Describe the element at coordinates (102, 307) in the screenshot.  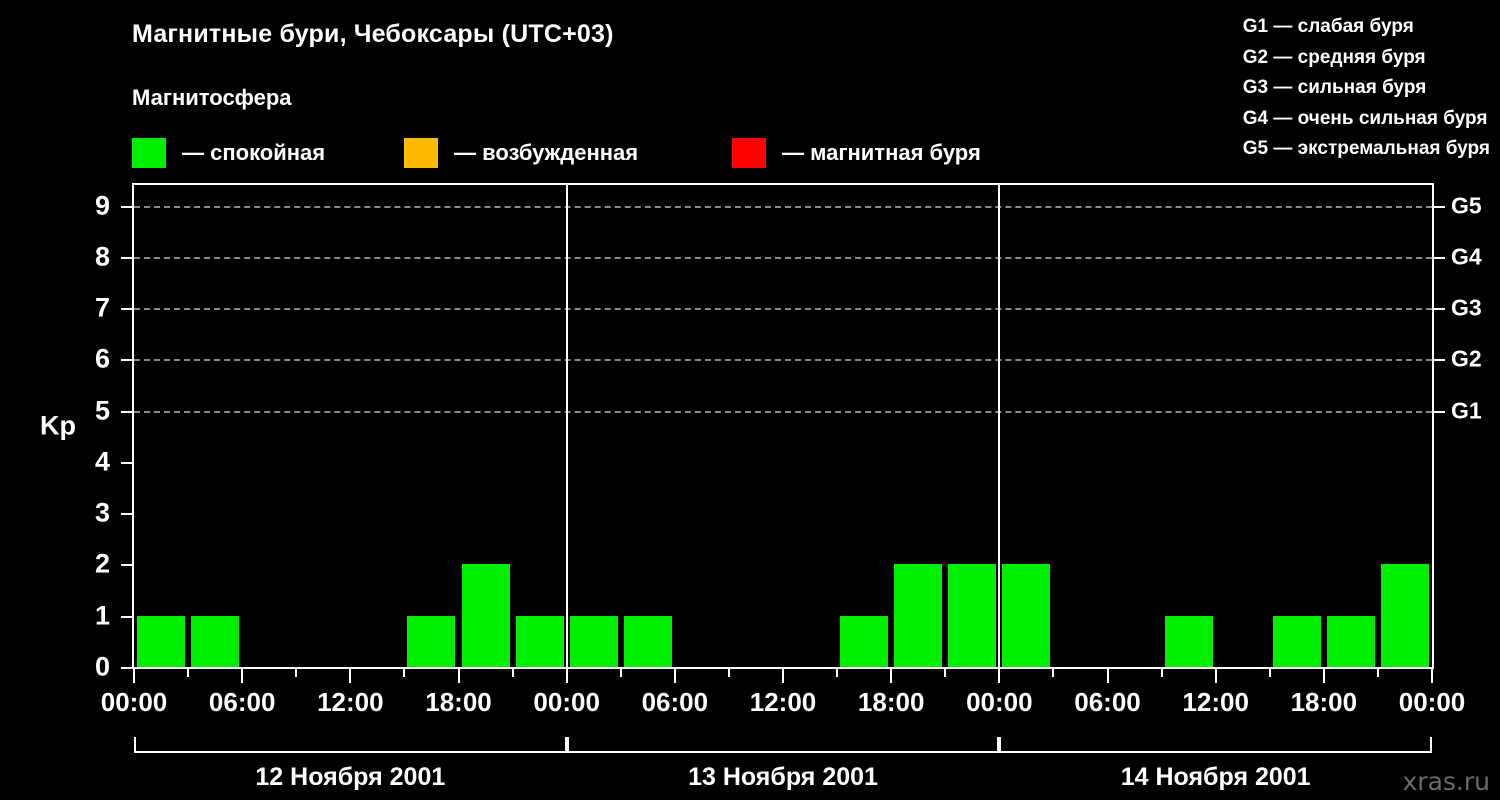
I see `y-tick-label-7: 7` at that location.